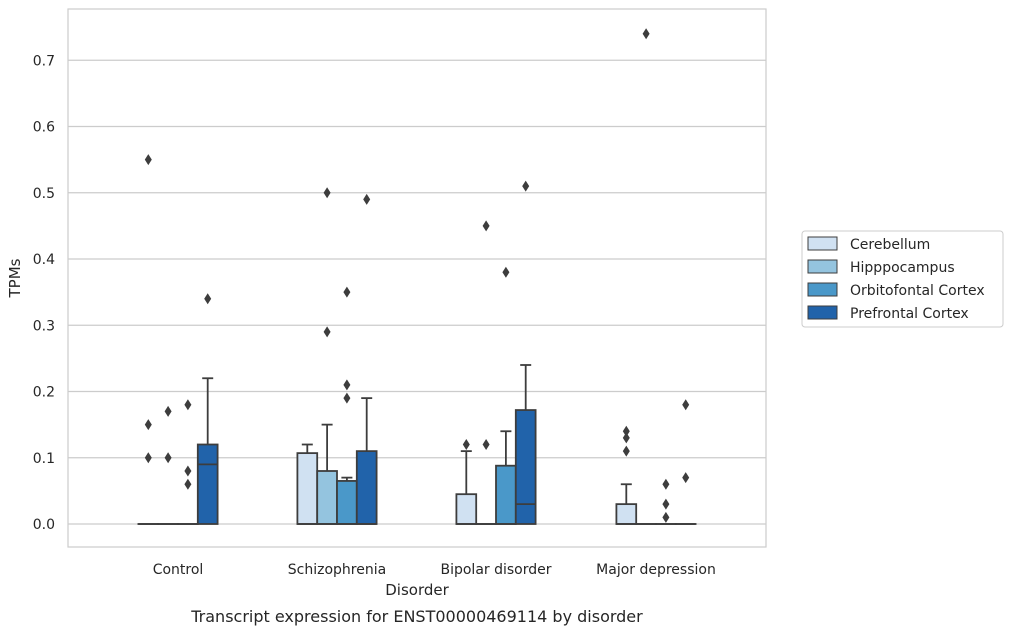 This screenshot has width=1014, height=634. Describe the element at coordinates (15, 278) in the screenshot. I see `y-axis-label: TPMs` at that location.